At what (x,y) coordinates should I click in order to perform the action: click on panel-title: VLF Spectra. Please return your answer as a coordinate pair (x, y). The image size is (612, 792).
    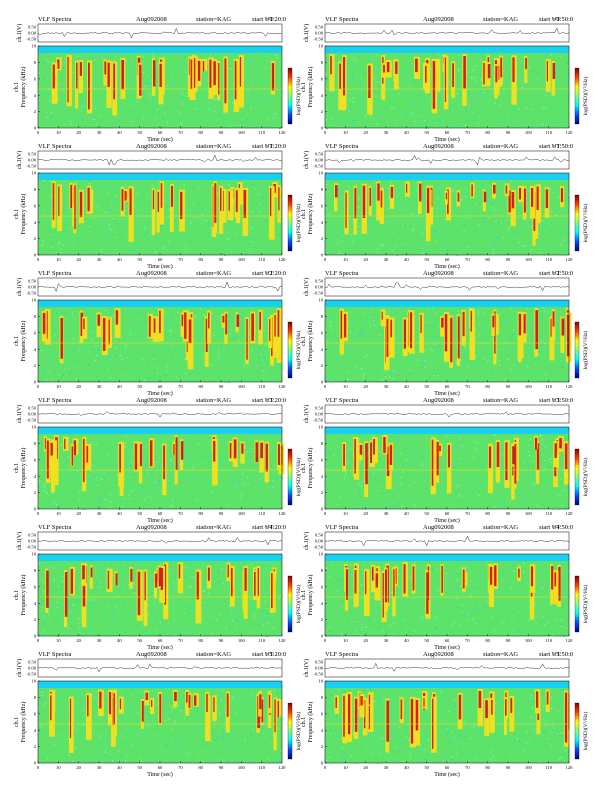
    Looking at the image, I should click on (342, 273).